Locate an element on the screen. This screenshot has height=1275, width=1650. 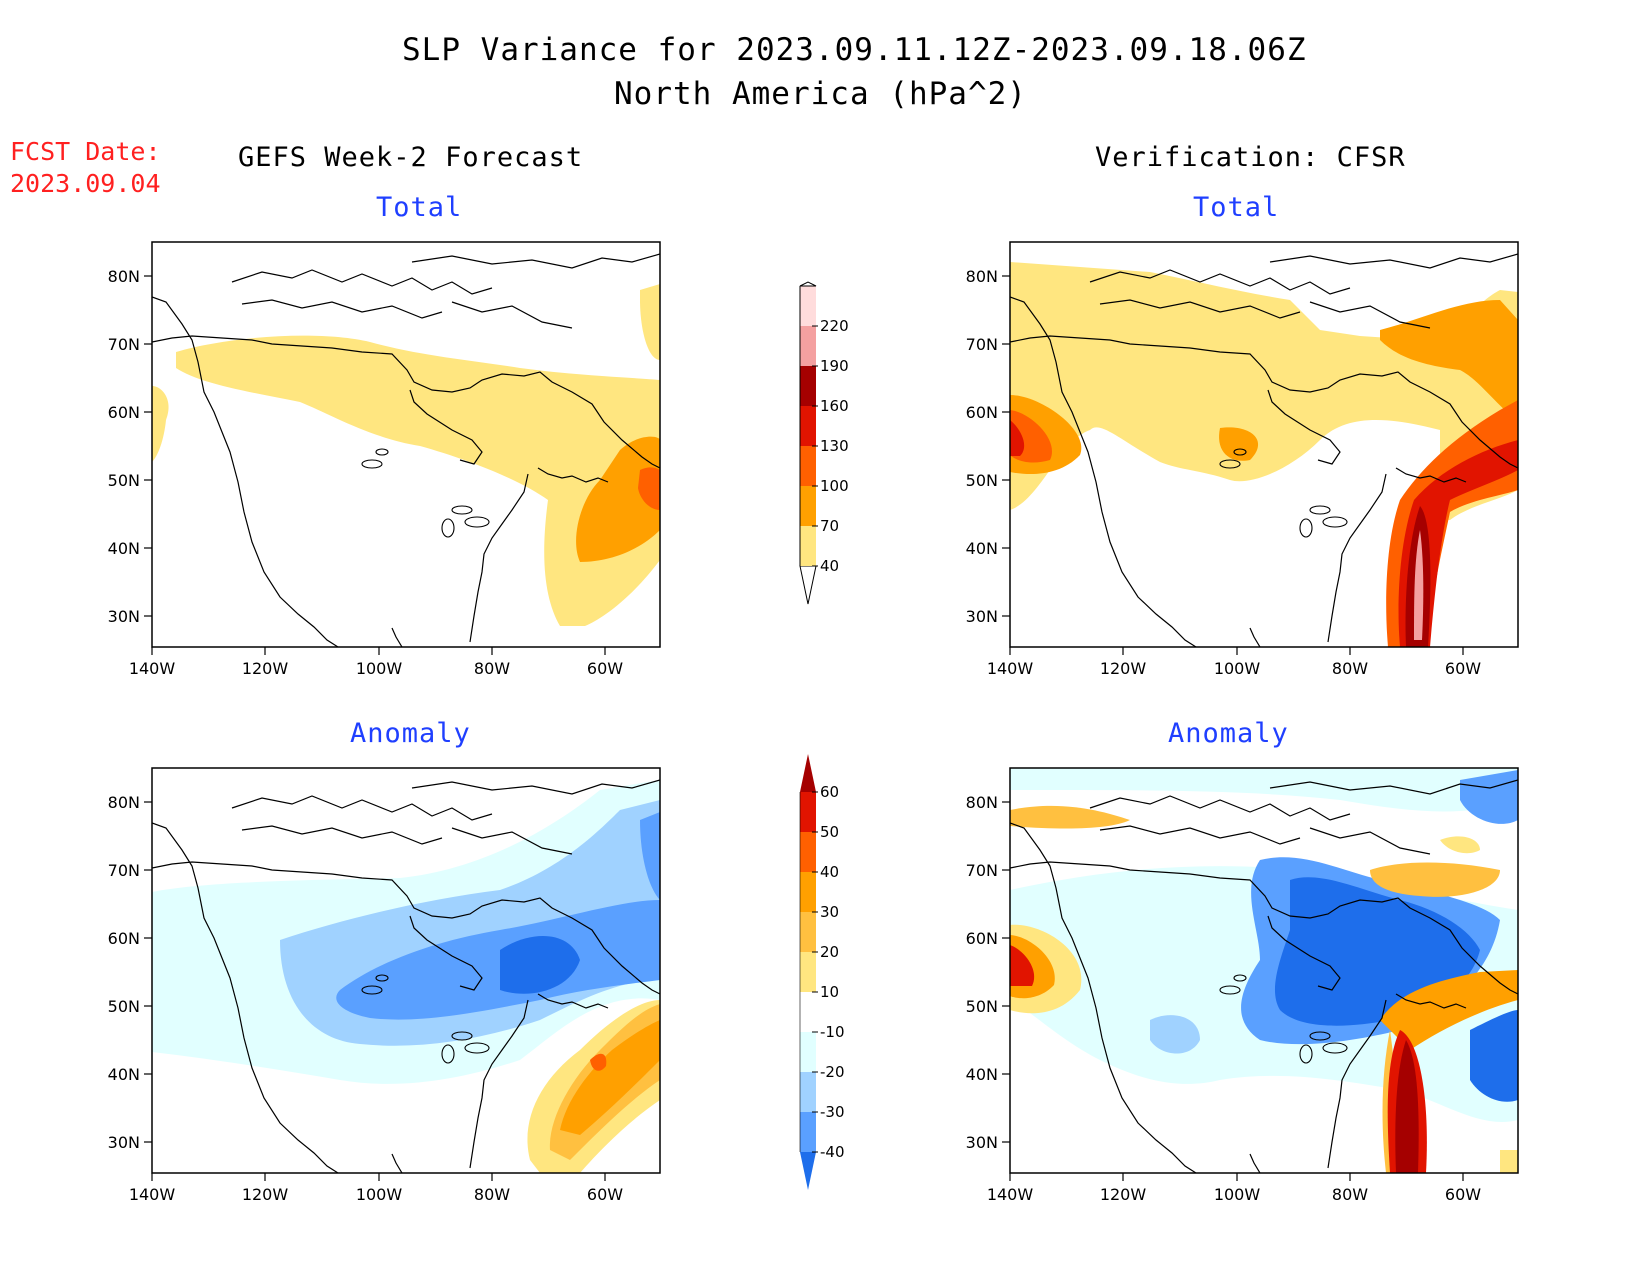
colorbar-total-label: 190 is located at coordinates (834, 366).